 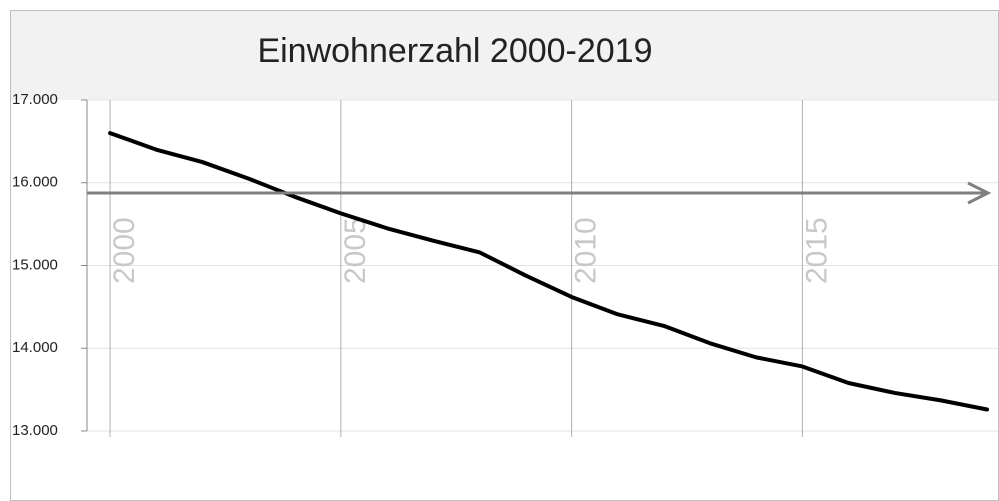 I want to click on x-tick-label: 2015, so click(x=816, y=250).